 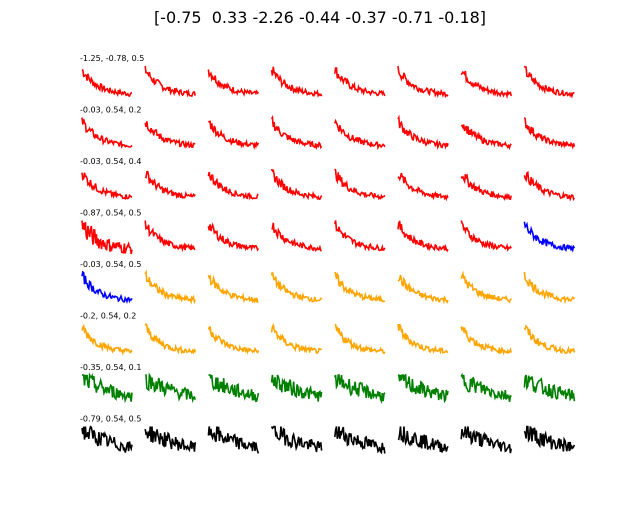 What do you see at coordinates (108, 316) in the screenshot?
I see `cell-label: -0.2, 0.54, 0.2` at bounding box center [108, 316].